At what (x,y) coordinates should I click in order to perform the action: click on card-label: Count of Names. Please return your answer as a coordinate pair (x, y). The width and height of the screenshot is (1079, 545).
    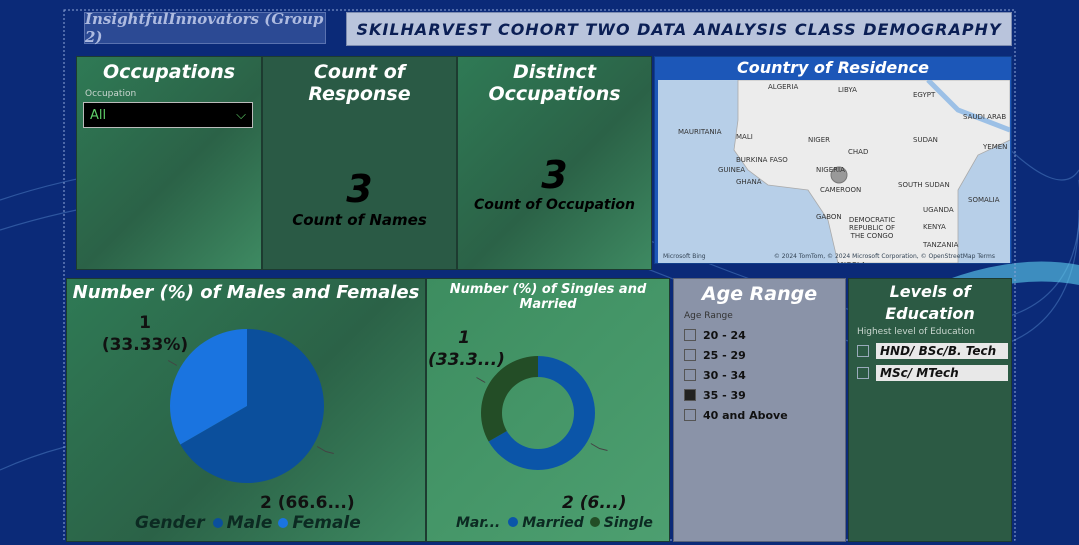
    Looking at the image, I should click on (359, 220).